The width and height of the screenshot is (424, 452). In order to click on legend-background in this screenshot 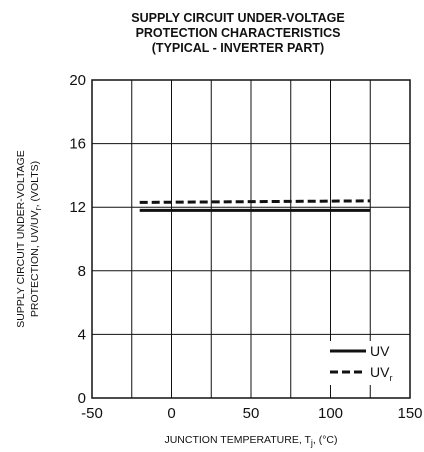, I will do `click(366, 363)`.